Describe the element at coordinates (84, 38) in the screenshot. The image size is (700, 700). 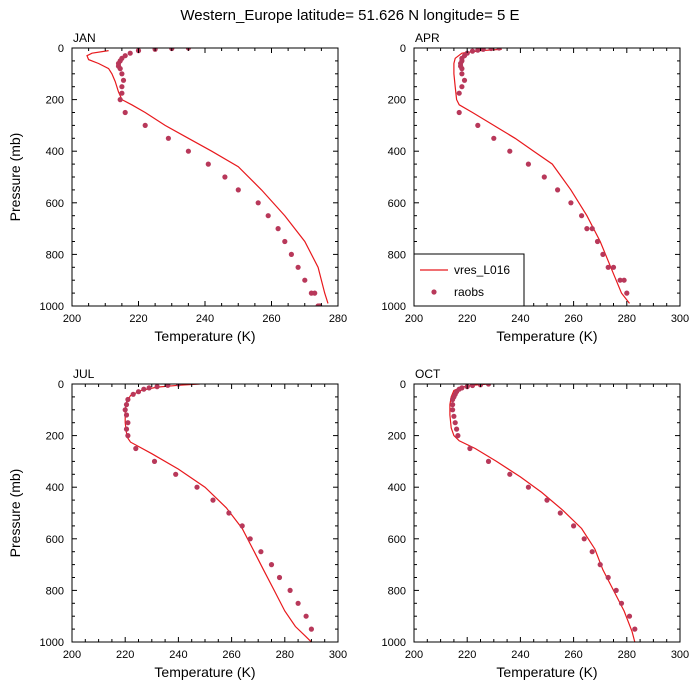
I see `panel-label: JAN` at that location.